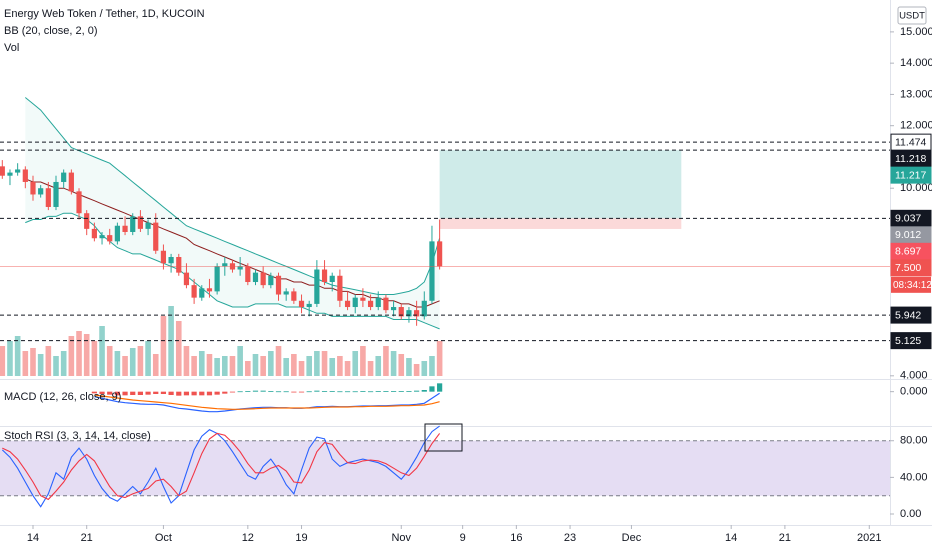 Image resolution: width=932 pixels, height=550 pixels. What do you see at coordinates (77, 436) in the screenshot?
I see `stoch-title: Stoch RSI (3, 3, 14, 14, close)` at bounding box center [77, 436].